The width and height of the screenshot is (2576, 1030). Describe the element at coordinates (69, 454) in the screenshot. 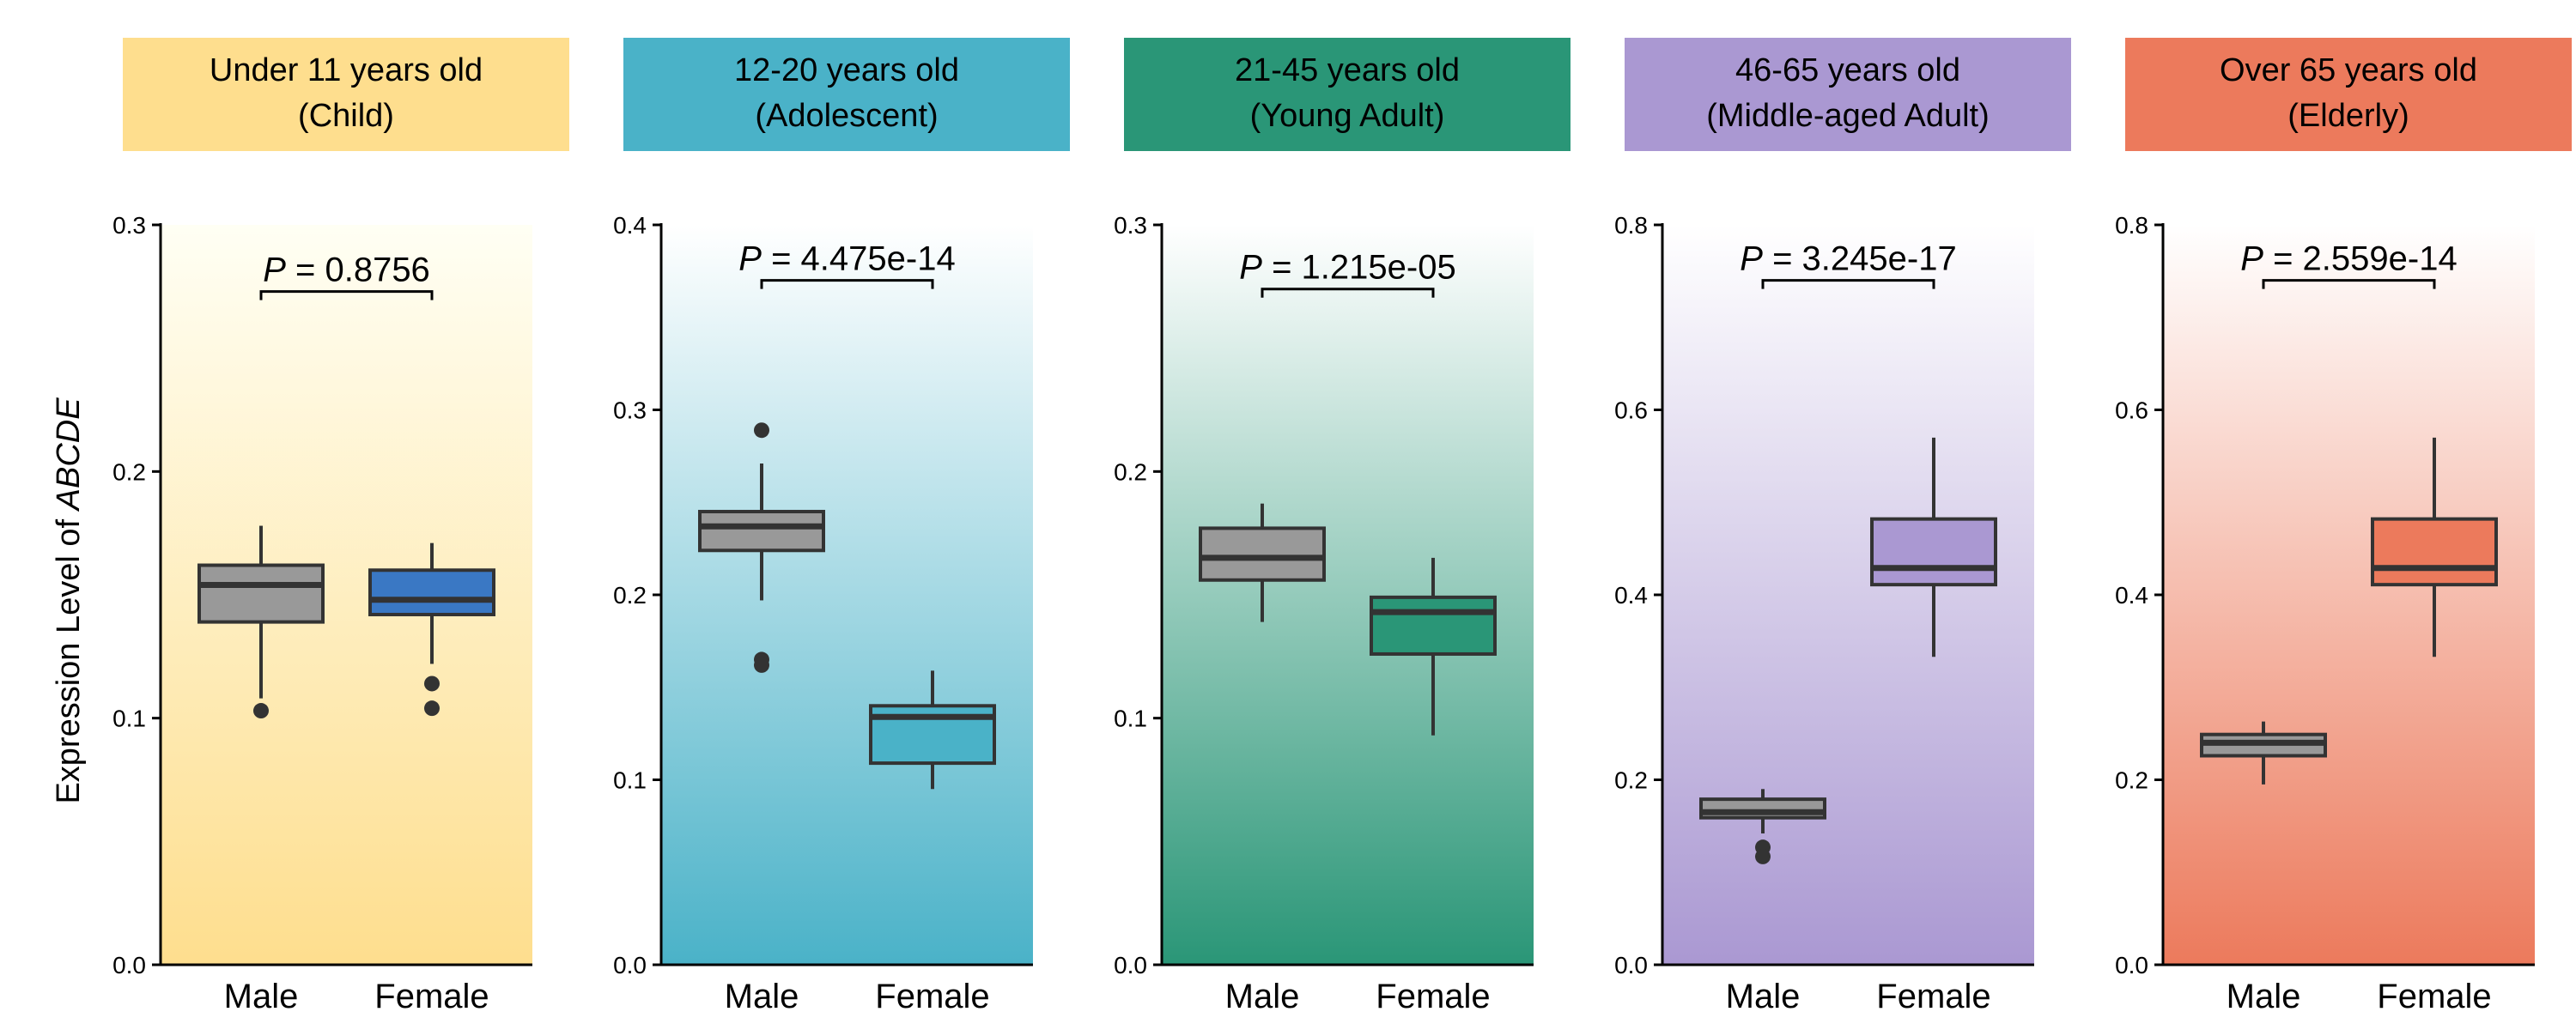

I see `y-axis-label-gene: ABCDE` at that location.